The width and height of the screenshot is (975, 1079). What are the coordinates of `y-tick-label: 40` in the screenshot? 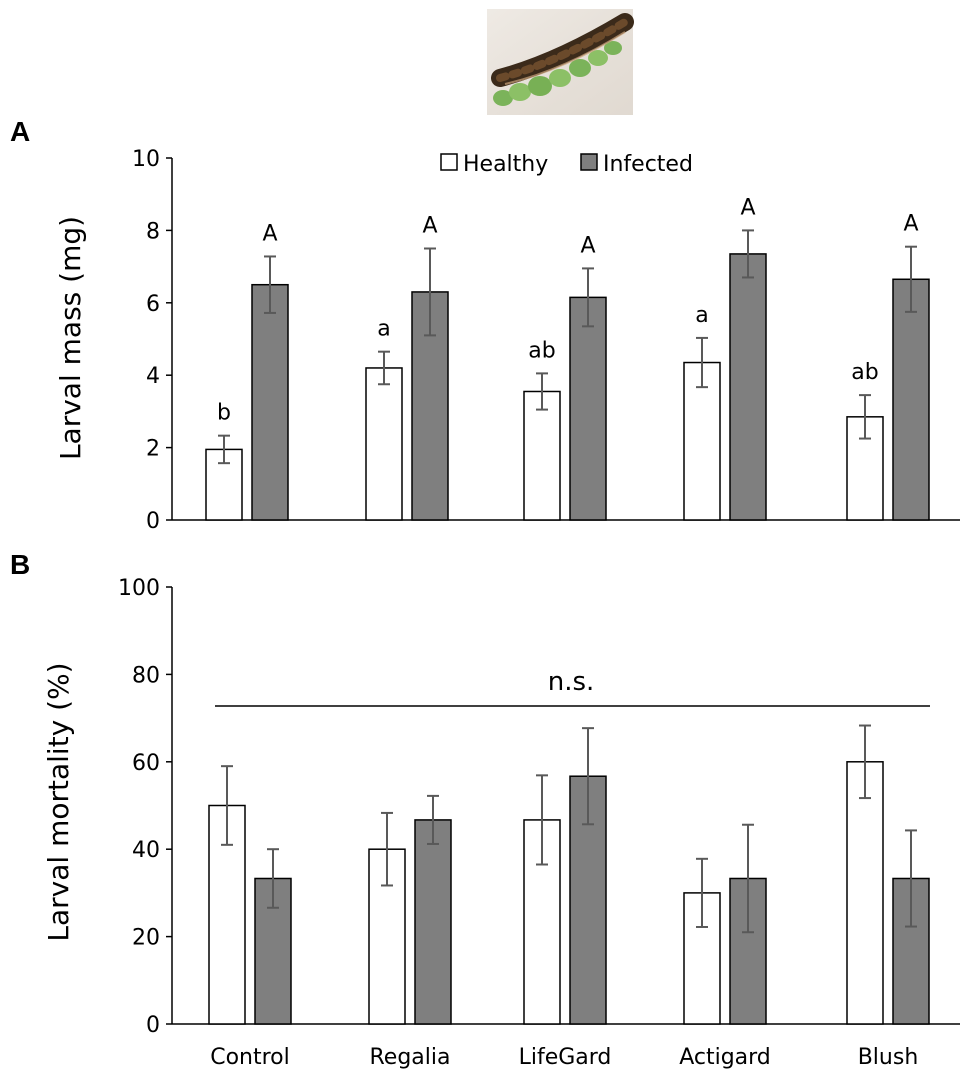 It's located at (146, 850).